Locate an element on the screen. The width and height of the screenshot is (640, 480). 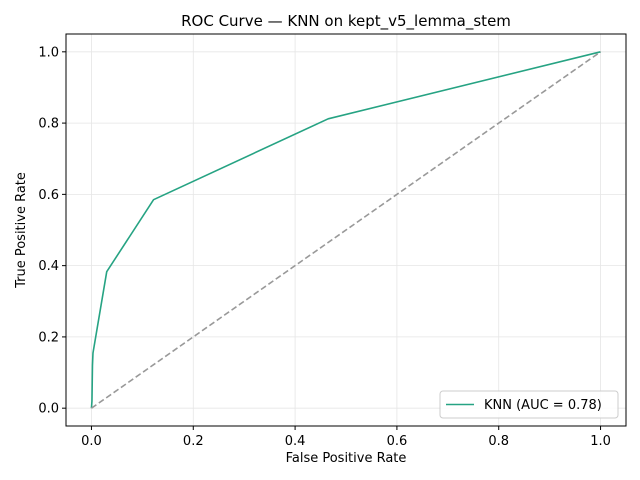
y-tick-label: 0.6 is located at coordinates (48, 195).